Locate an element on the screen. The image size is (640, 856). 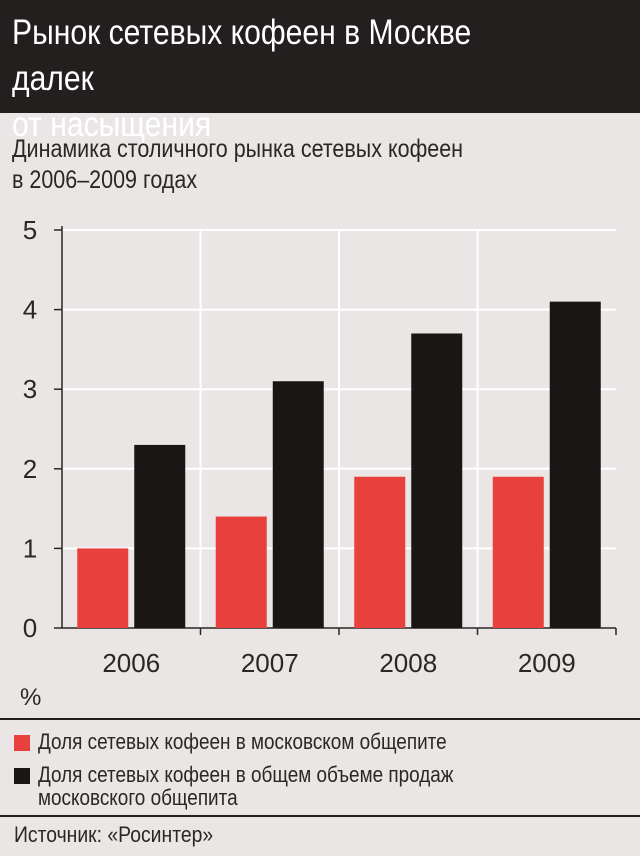
x-tick-label: 2007 is located at coordinates (270, 663).